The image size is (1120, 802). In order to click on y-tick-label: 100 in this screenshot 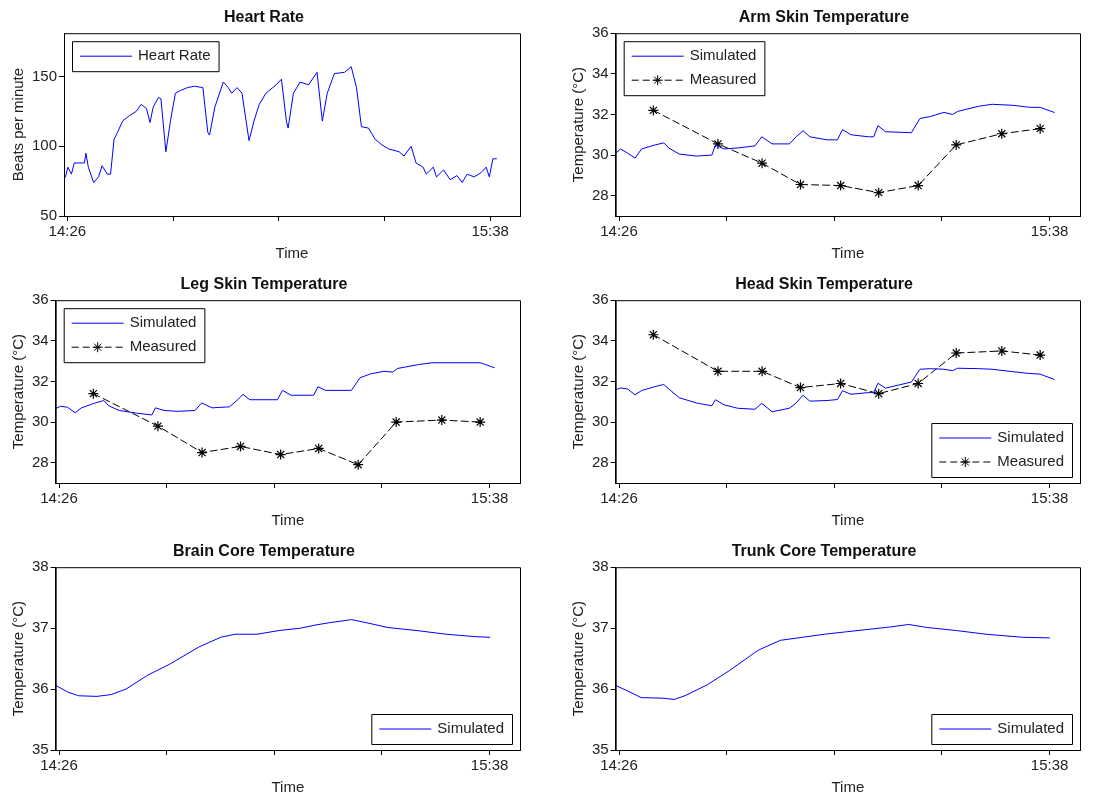, I will do `click(45, 145)`.